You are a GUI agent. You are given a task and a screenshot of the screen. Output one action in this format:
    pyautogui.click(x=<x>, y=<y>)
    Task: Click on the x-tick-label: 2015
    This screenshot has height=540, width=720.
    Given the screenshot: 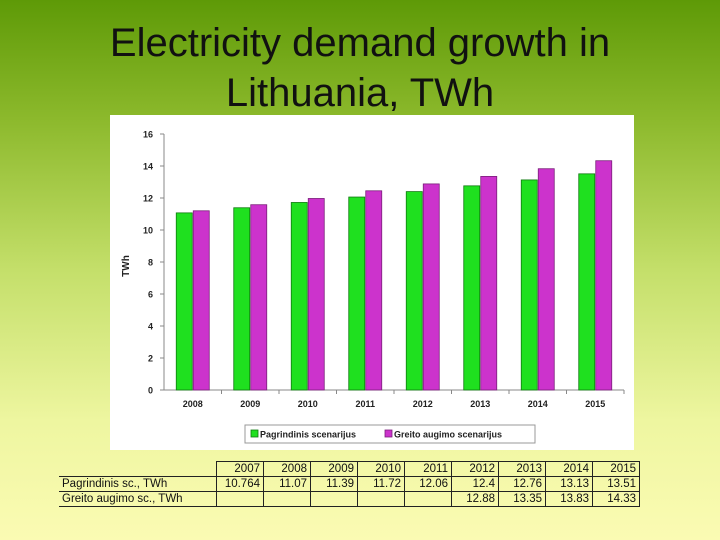 What is the action you would take?
    pyautogui.click(x=595, y=404)
    